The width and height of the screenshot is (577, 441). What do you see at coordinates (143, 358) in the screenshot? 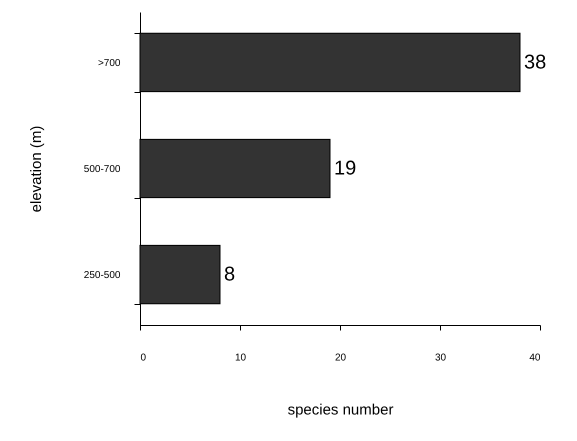
I see `x-tick-label: 0` at bounding box center [143, 358].